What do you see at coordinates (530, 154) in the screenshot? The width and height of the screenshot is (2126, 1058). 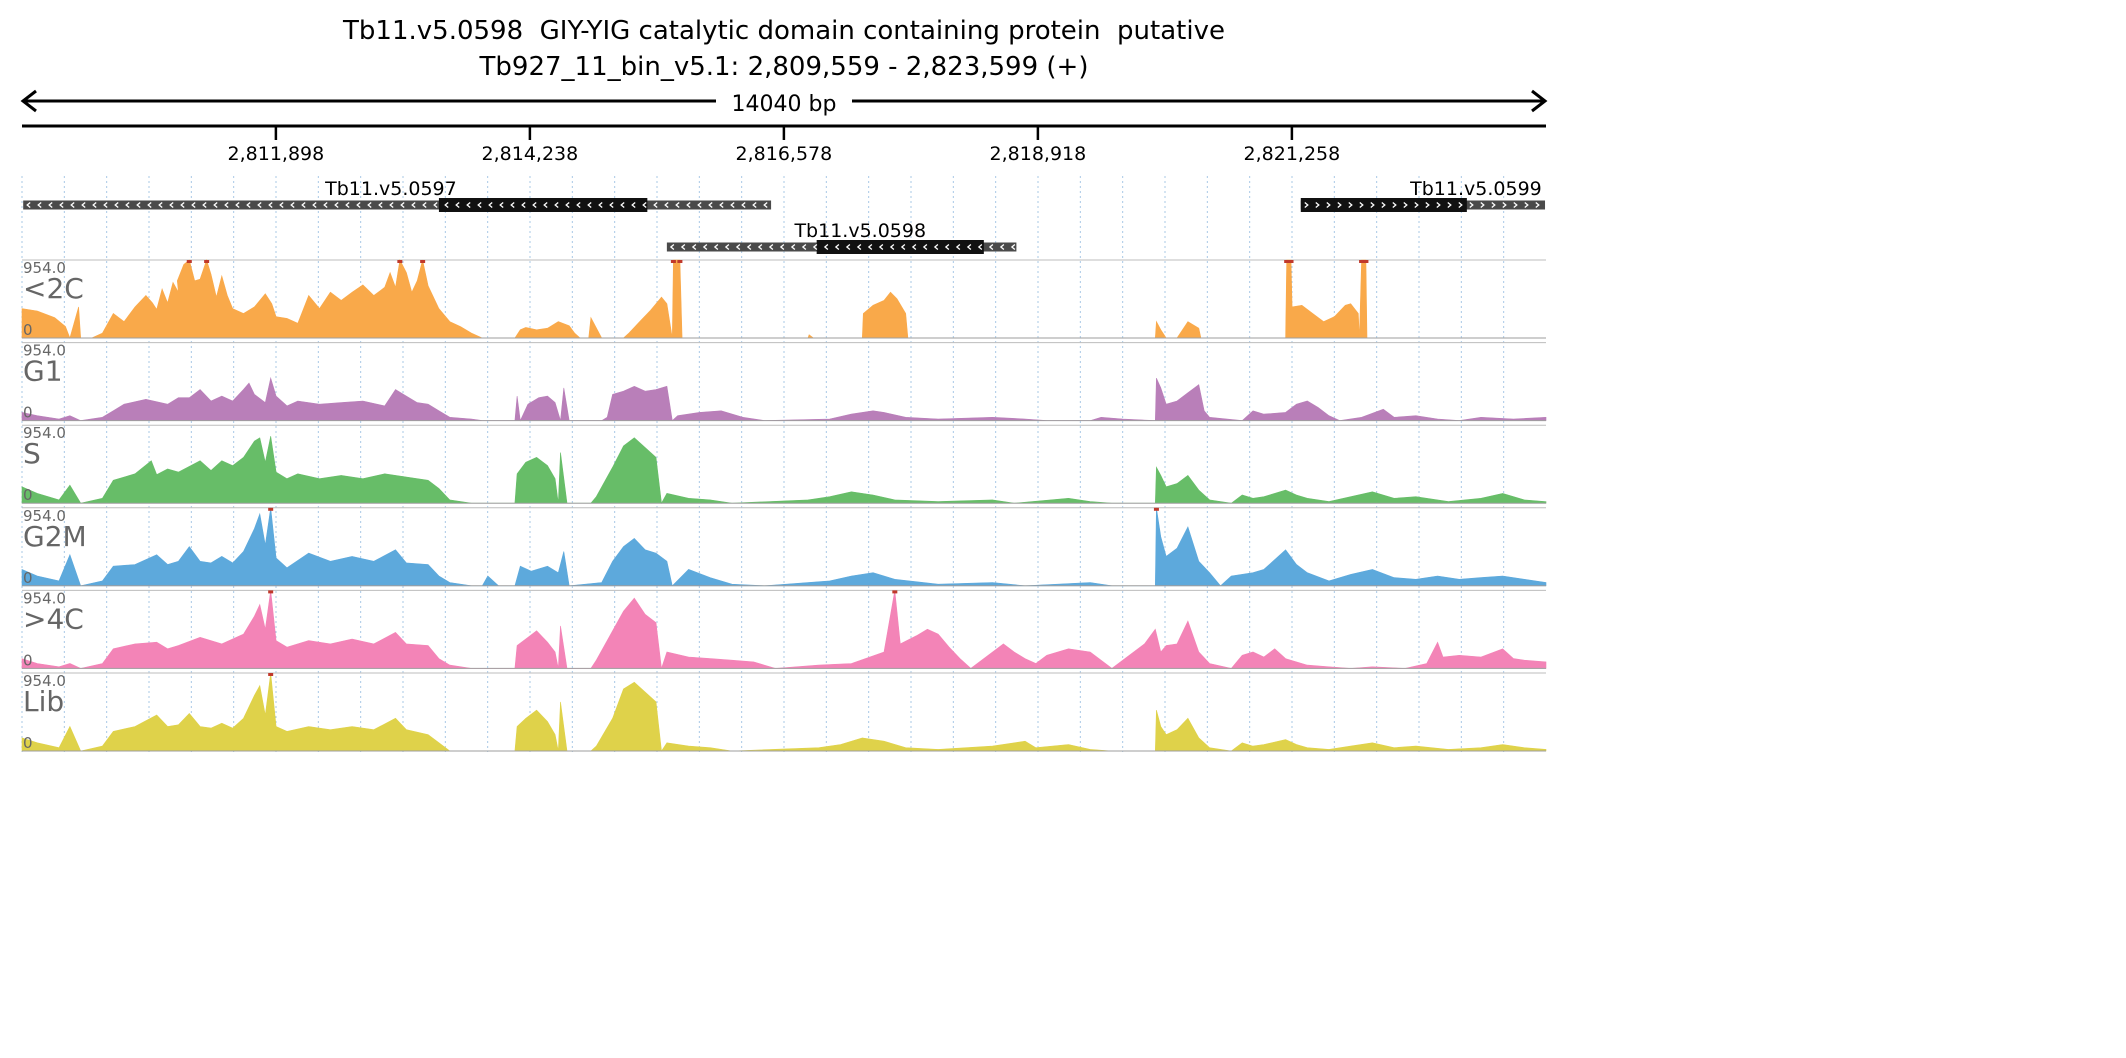 I see `ruler-tick-label: 2,814,238` at bounding box center [530, 154].